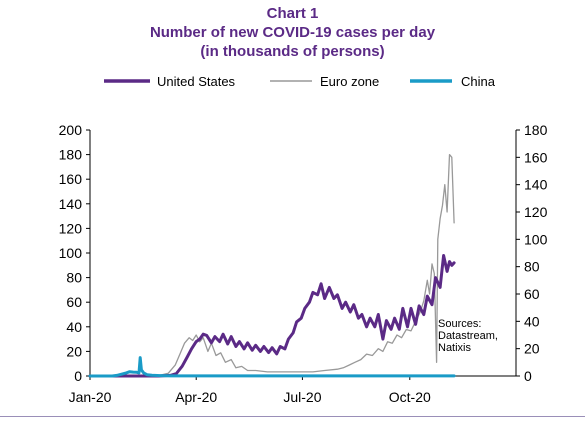  Describe the element at coordinates (478, 81) in the screenshot. I see `legend-label: China` at that location.